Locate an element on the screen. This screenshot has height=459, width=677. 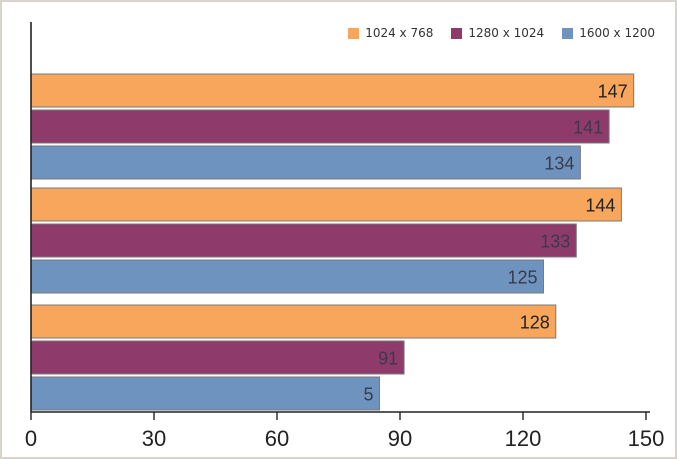
legend-item-series-2: 1280 x 1024 is located at coordinates (497, 33).